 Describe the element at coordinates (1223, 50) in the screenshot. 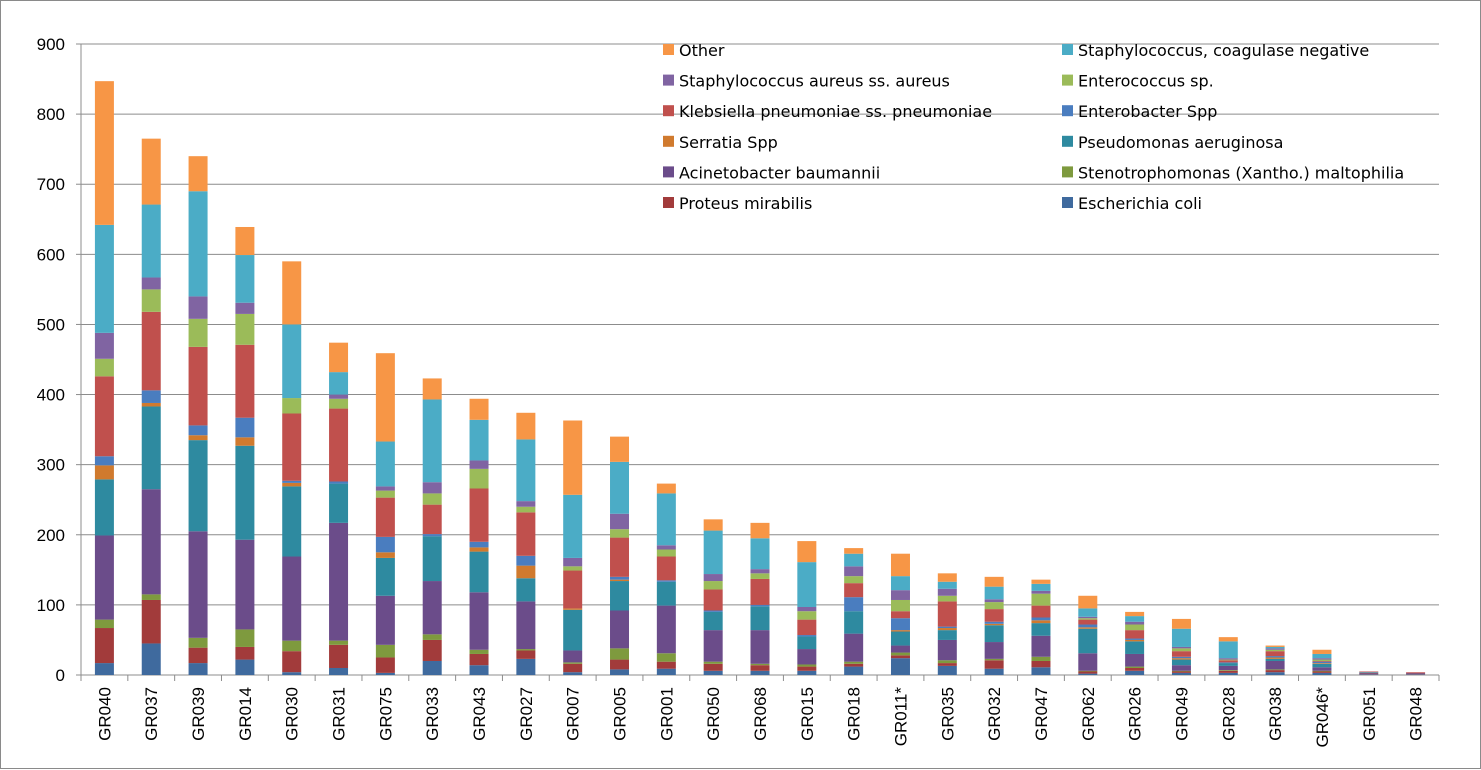

I see `legend-entry-label: Staphylococcus, coagulase negative` at that location.